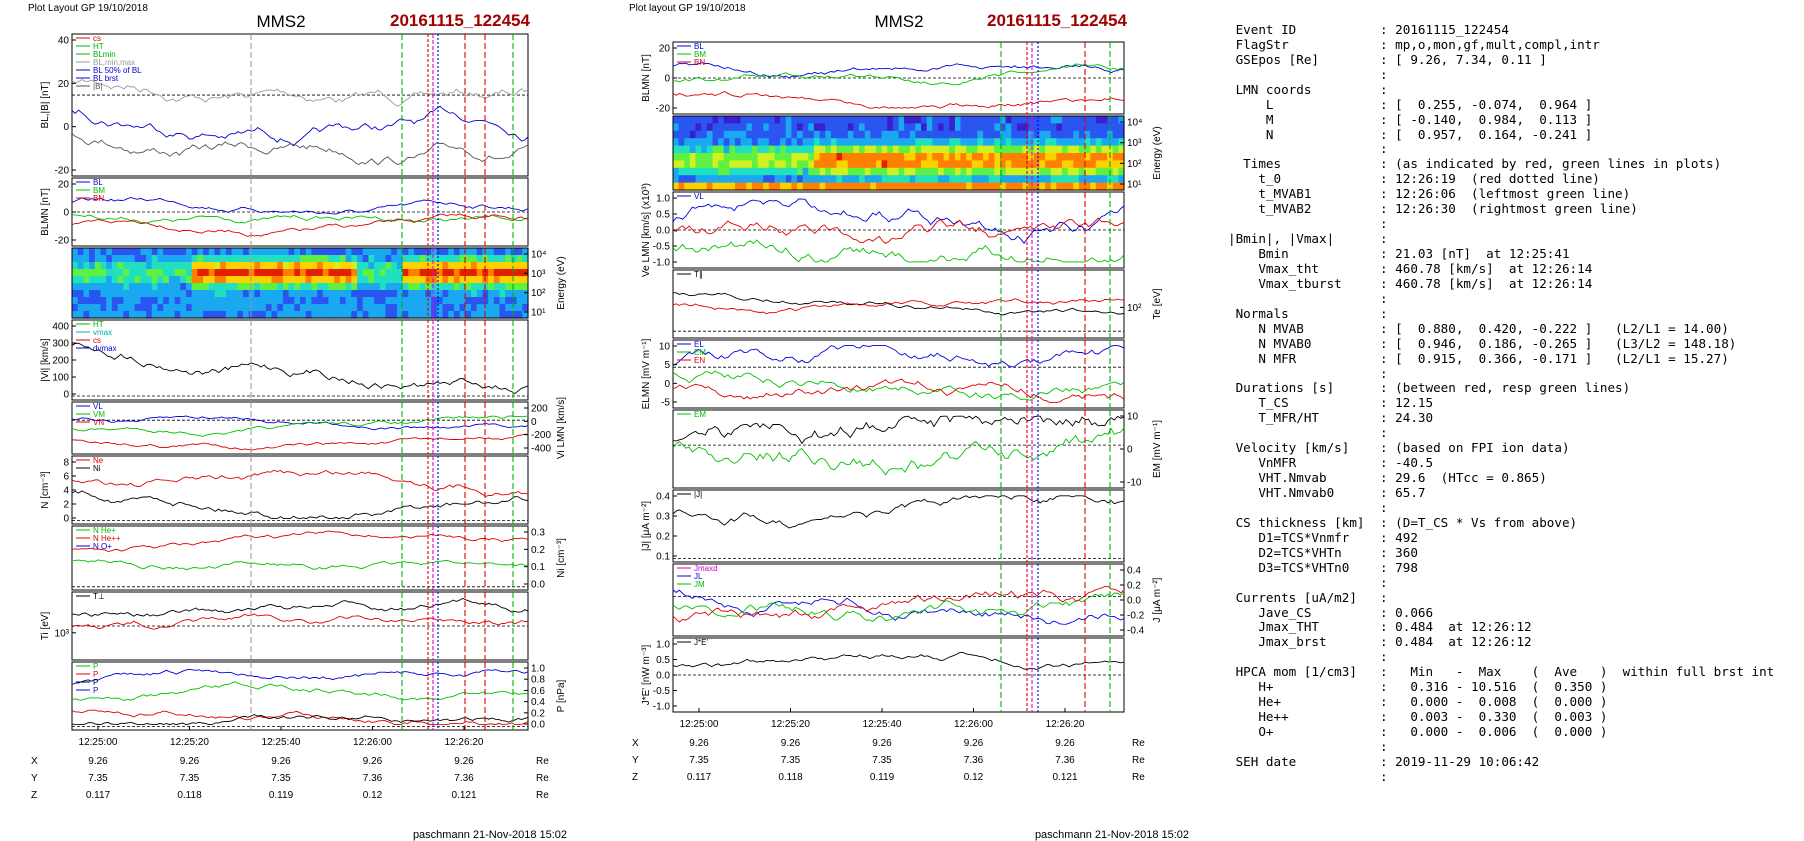 The width and height of the screenshot is (1804, 841). I want to click on position-label: X, so click(34, 761).